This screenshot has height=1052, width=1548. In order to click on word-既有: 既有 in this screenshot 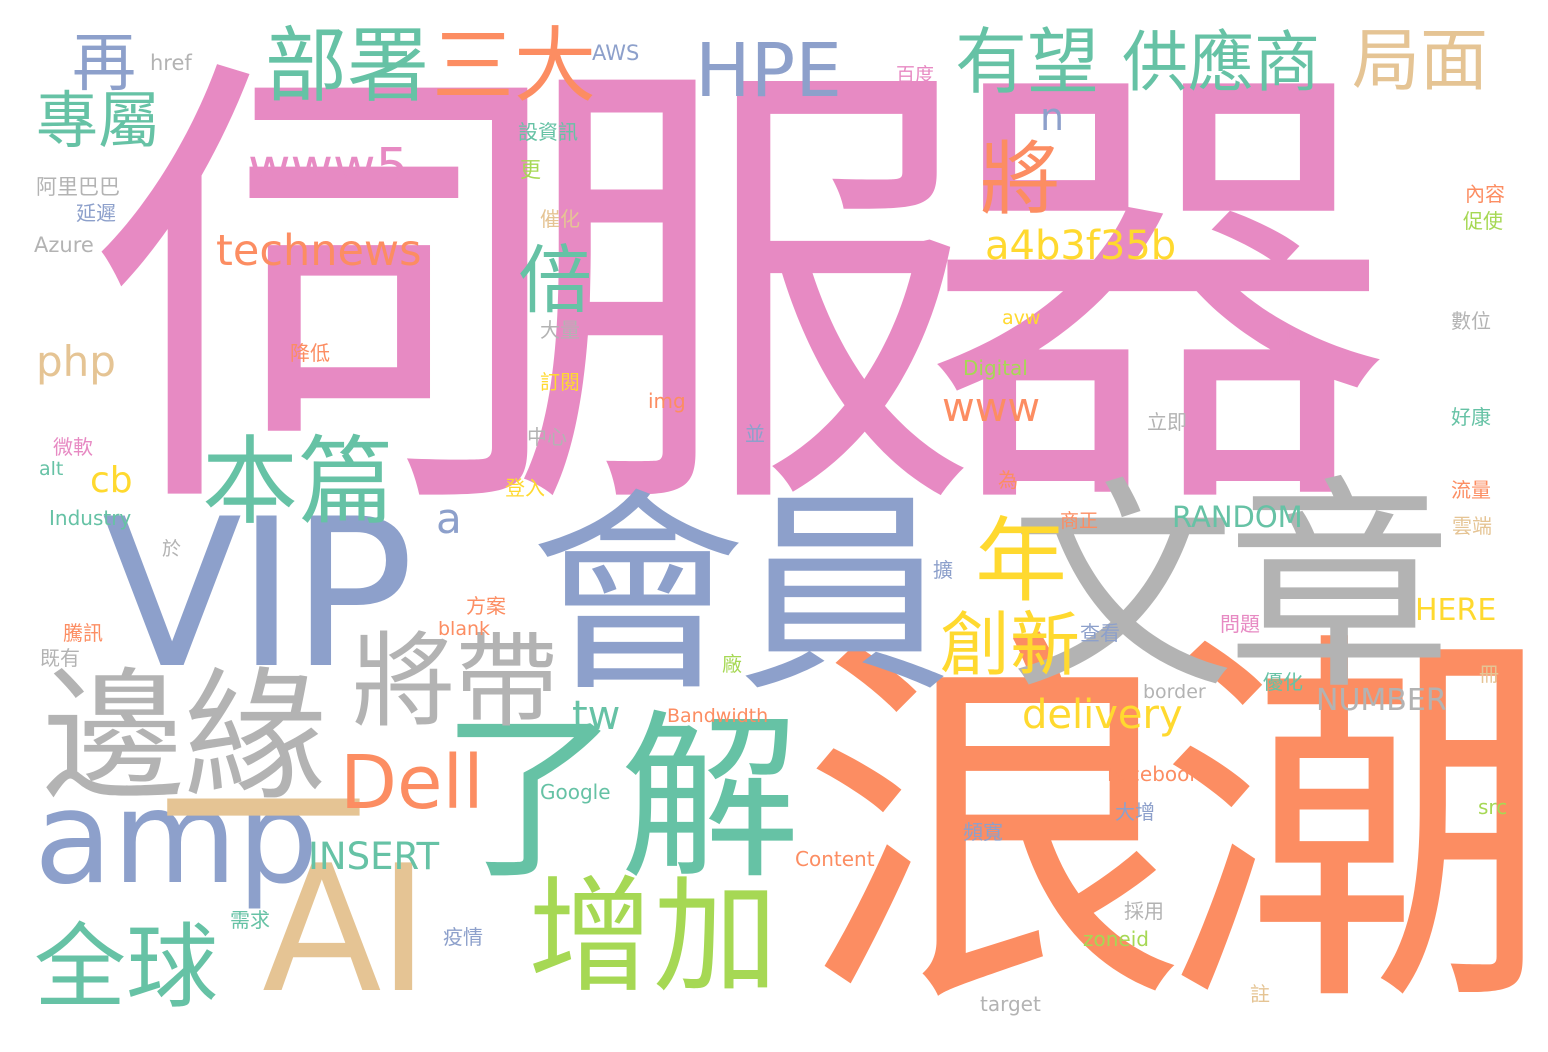, I will do `click(60, 658)`.